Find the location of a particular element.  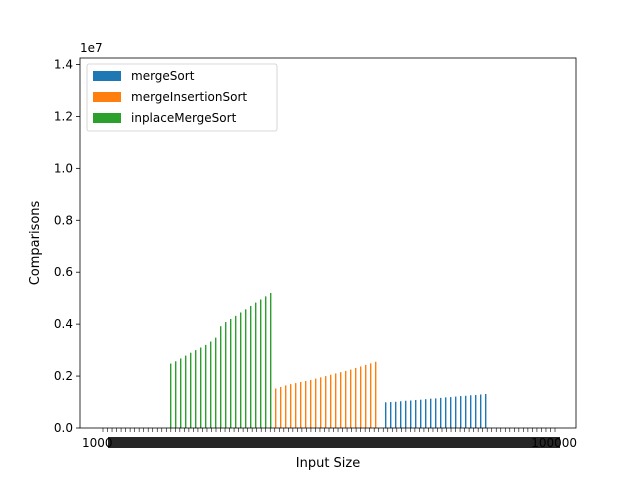

legend-label-mergeSort: mergeSort is located at coordinates (163, 76).